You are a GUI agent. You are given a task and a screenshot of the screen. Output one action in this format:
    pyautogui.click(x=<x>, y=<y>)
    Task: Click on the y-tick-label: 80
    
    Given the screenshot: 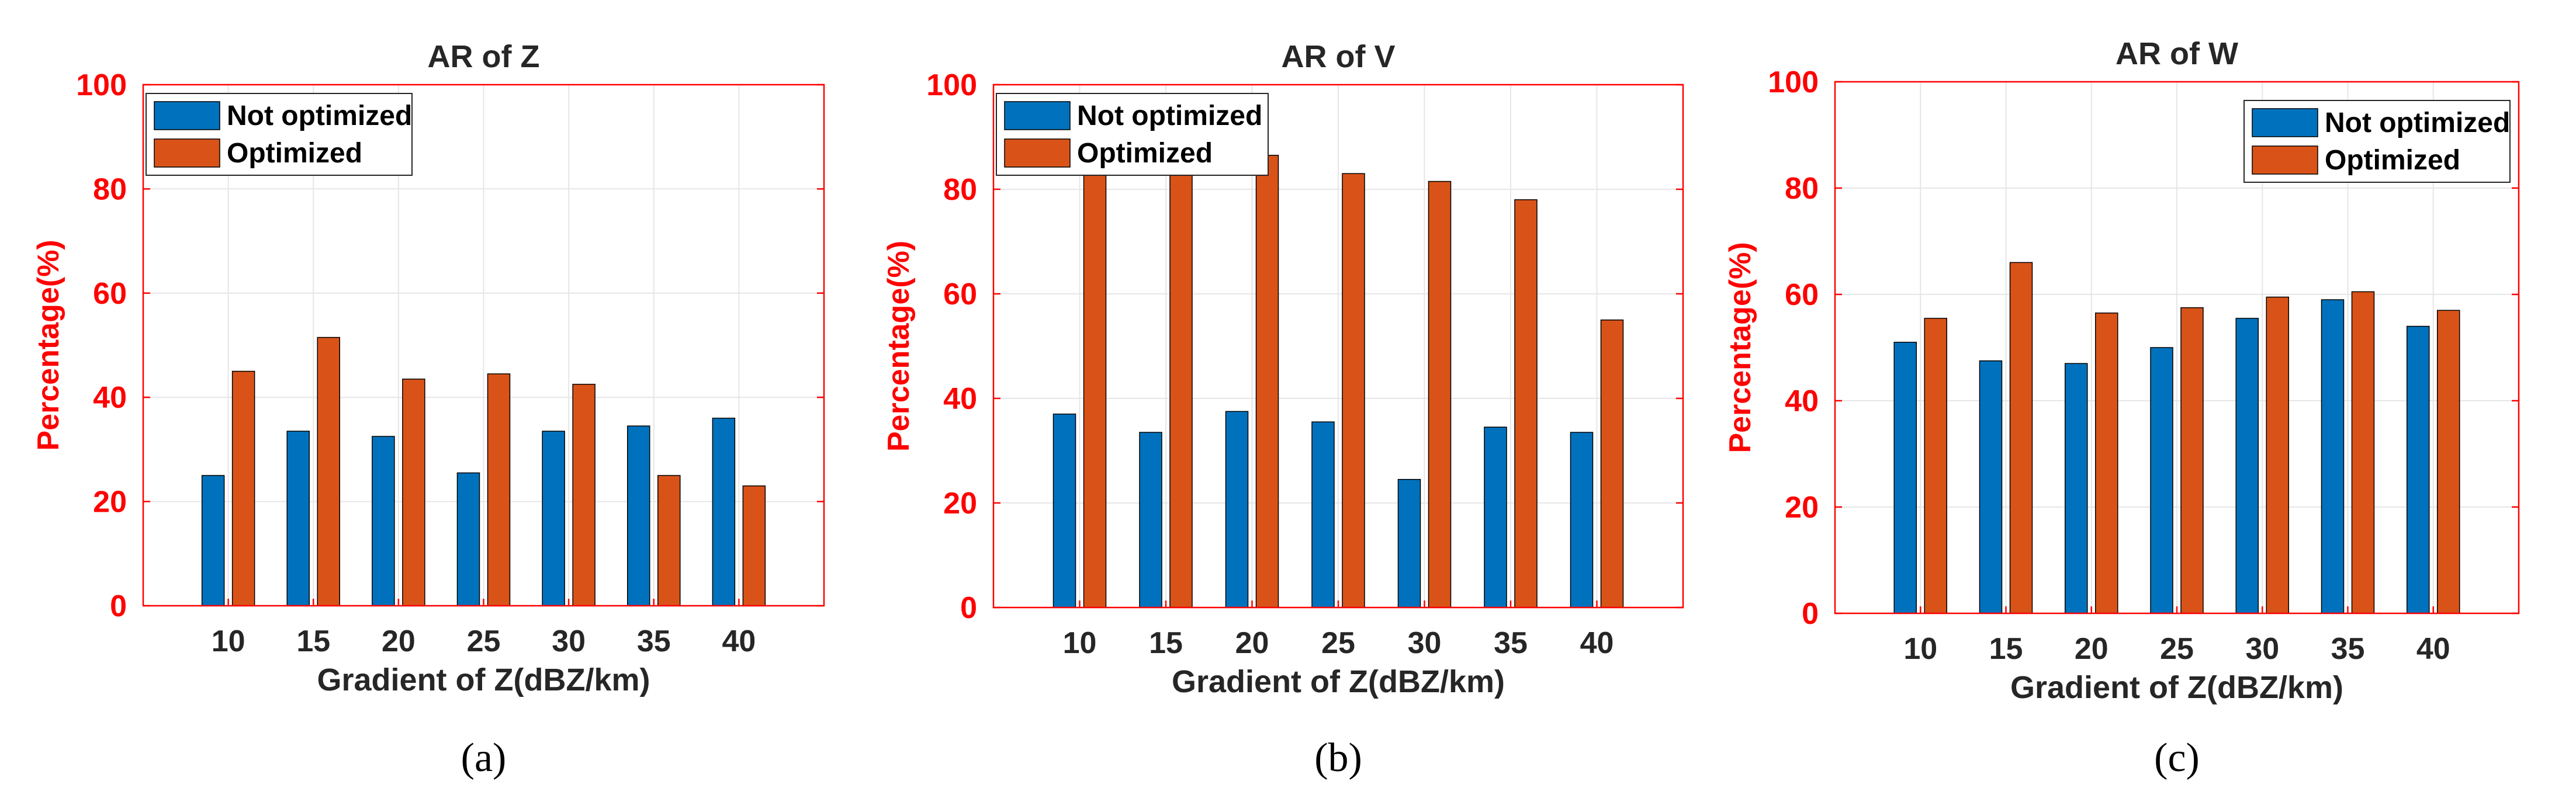 What is the action you would take?
    pyautogui.click(x=960, y=190)
    